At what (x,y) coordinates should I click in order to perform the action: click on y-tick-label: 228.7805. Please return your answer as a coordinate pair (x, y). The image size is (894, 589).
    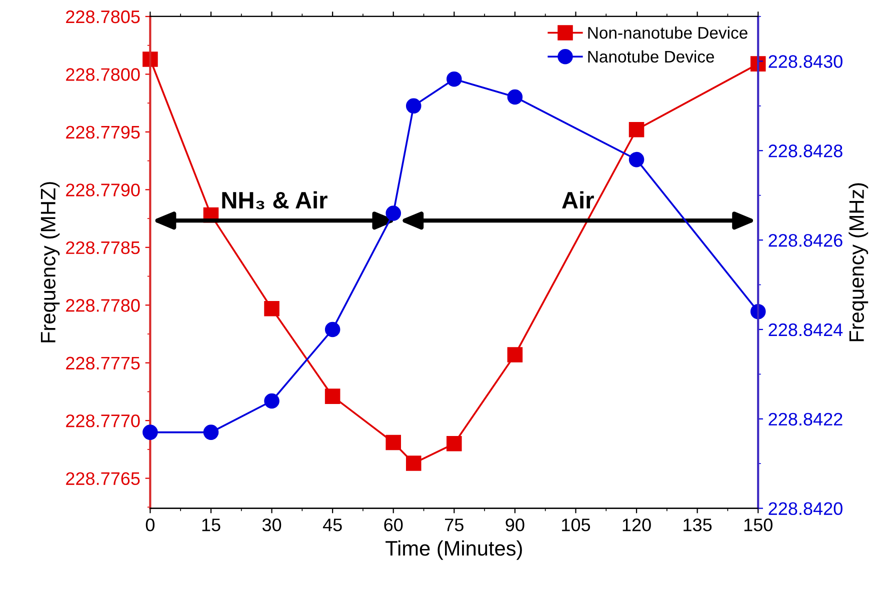
    Looking at the image, I should click on (103, 17).